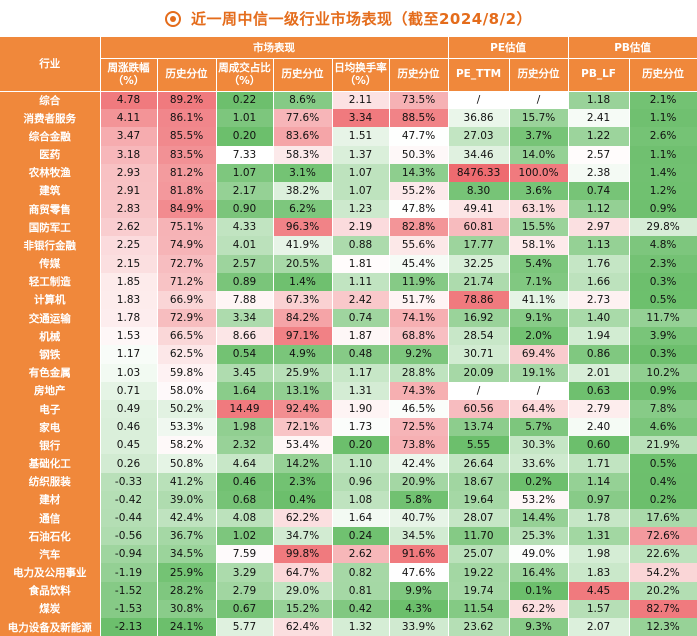 Image resolution: width=697 pixels, height=636 pixels. What do you see at coordinates (599, 409) in the screenshot?
I see `data-cell: 2.79` at bounding box center [599, 409].